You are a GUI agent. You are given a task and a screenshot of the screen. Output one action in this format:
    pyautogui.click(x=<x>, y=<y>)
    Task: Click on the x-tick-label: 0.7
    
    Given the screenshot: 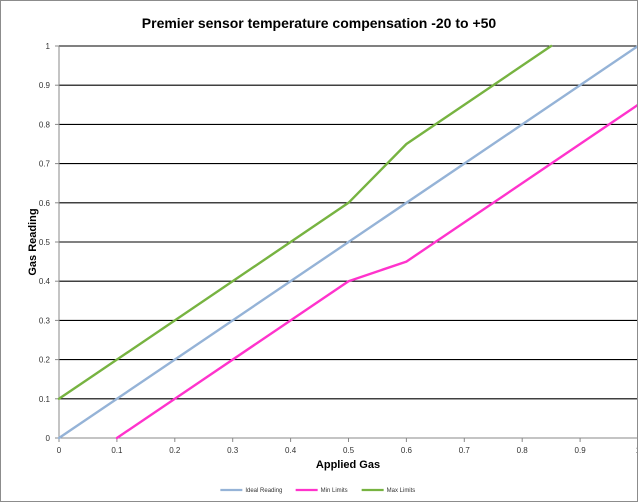 What is the action you would take?
    pyautogui.click(x=465, y=450)
    